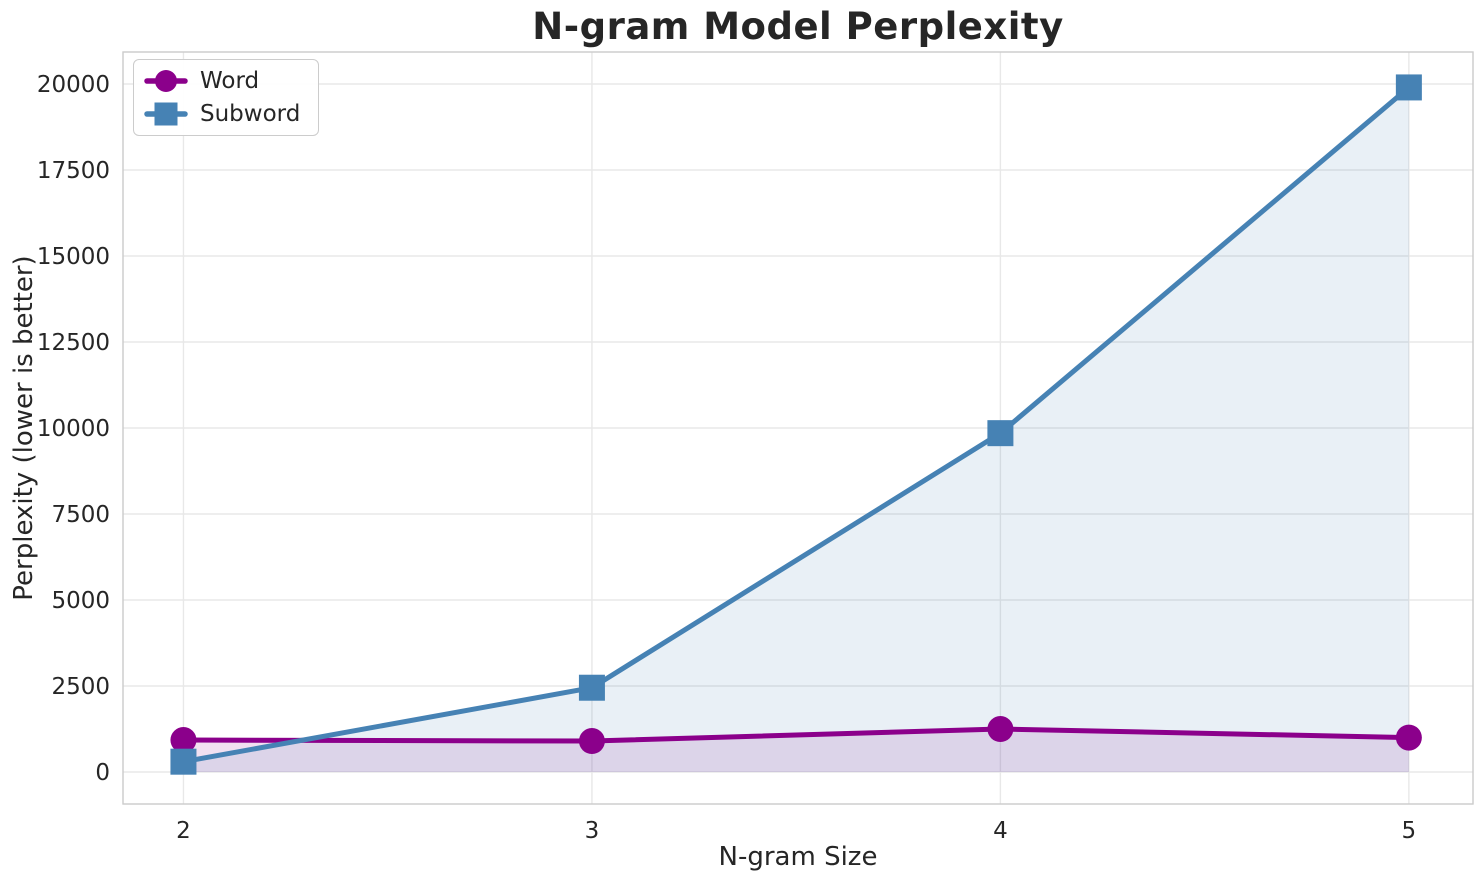  I want to click on legend-item-subword: Subword, so click(222, 114).